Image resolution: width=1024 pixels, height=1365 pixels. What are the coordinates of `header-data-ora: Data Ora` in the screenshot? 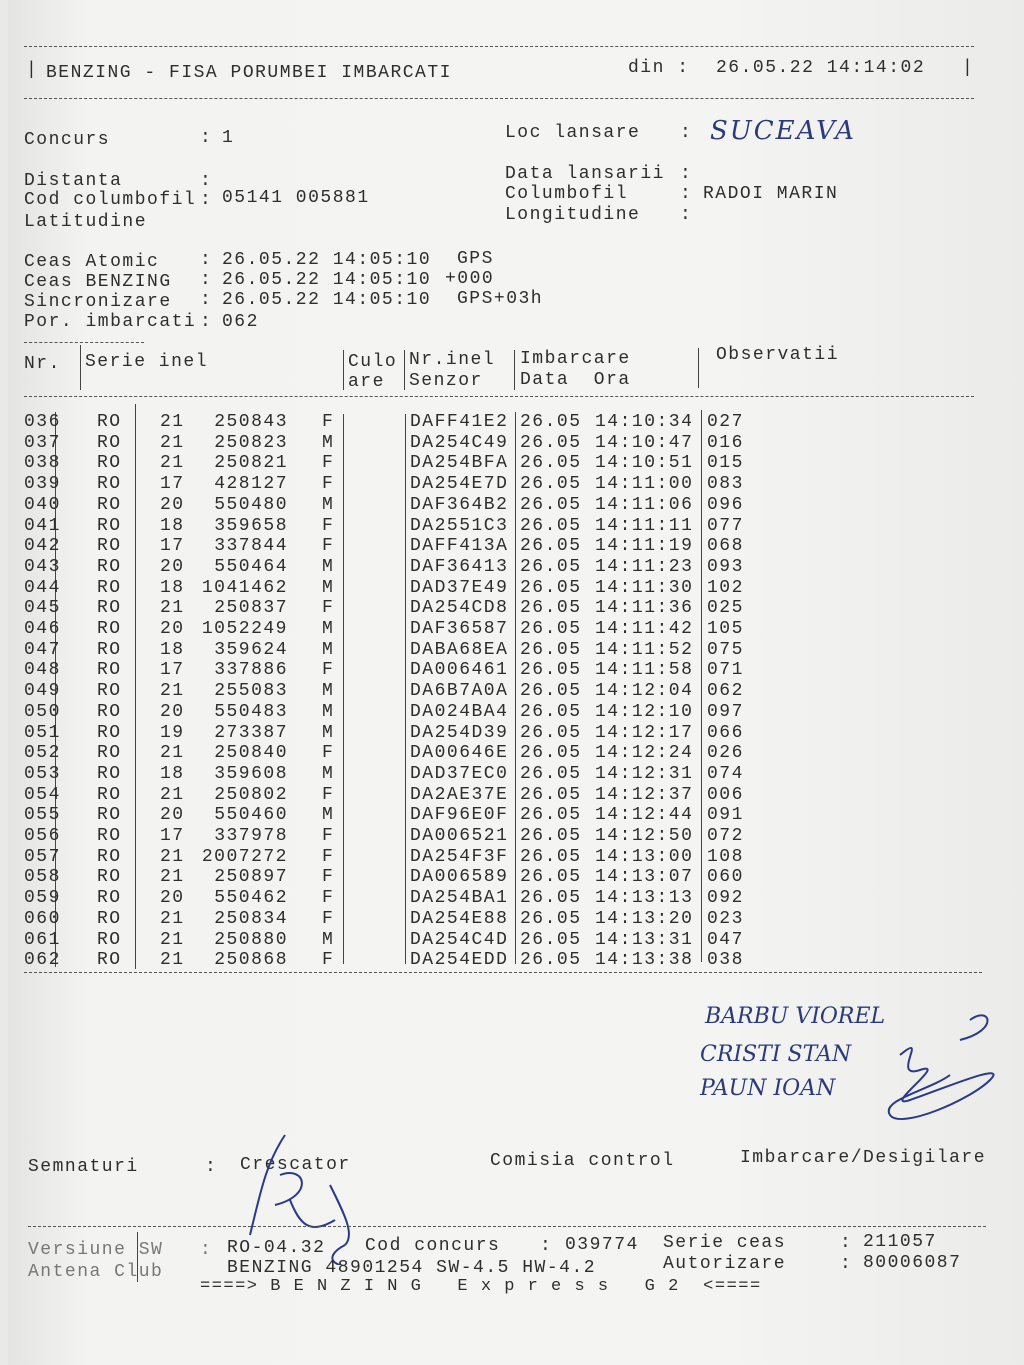 It's located at (575, 380).